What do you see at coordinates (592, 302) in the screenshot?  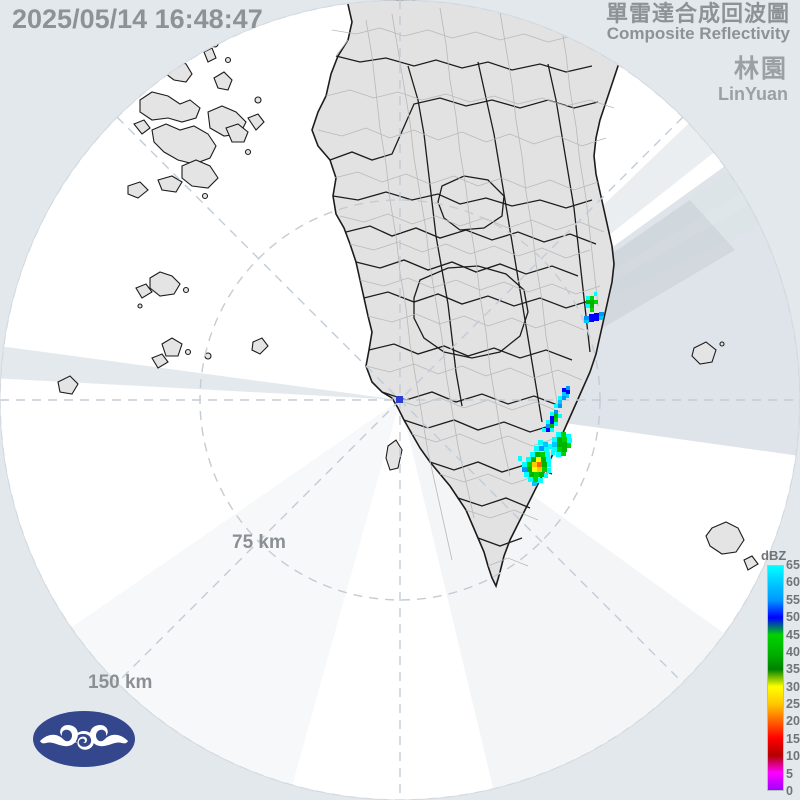 I see `echo-north-cell-a` at bounding box center [592, 302].